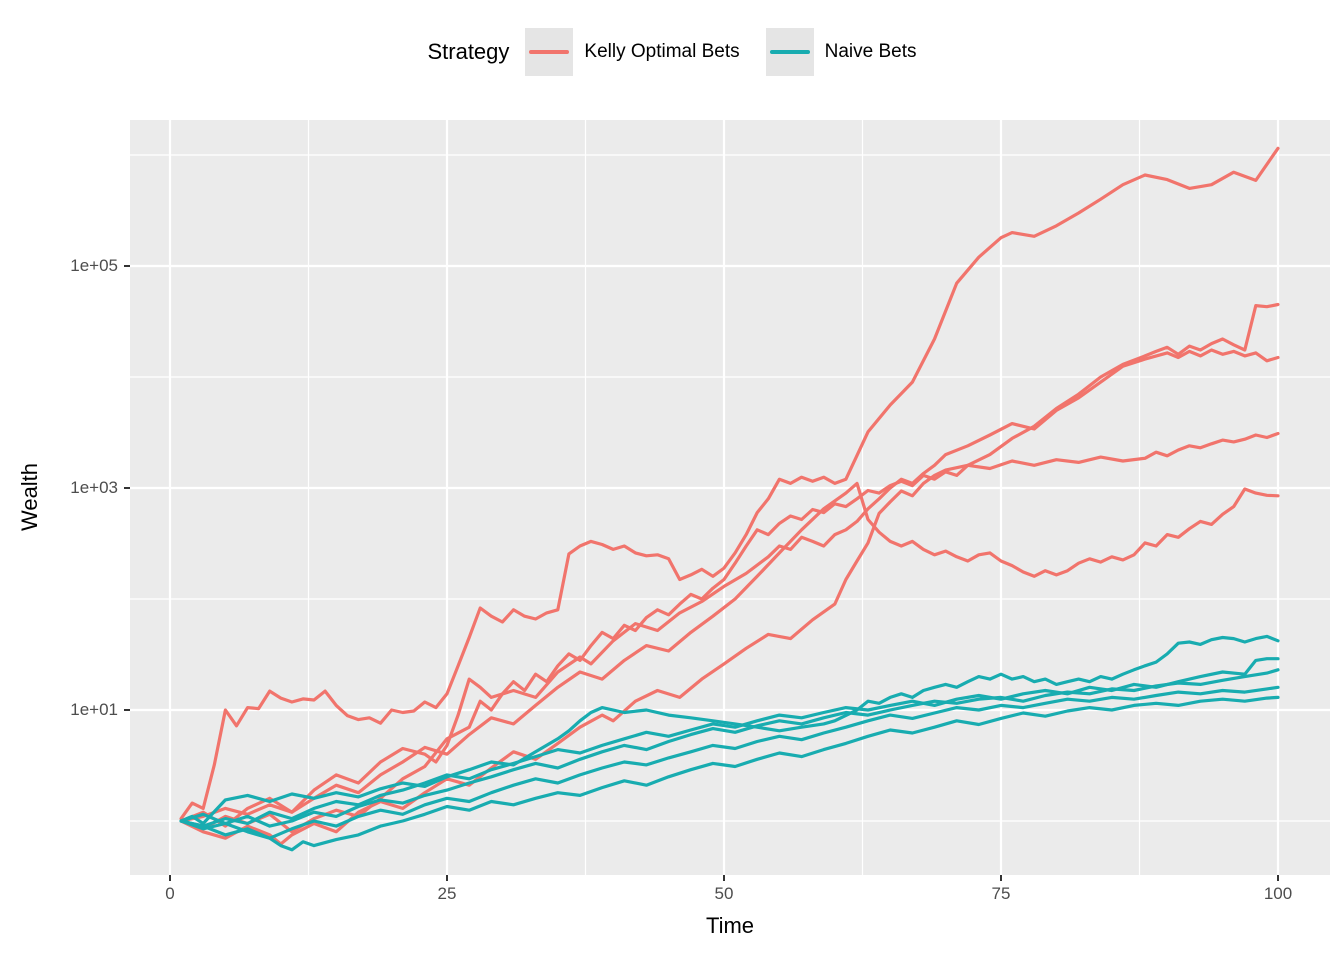  Describe the element at coordinates (94, 265) in the screenshot. I see `y-tick-label-1e+05: 1e+05` at that location.